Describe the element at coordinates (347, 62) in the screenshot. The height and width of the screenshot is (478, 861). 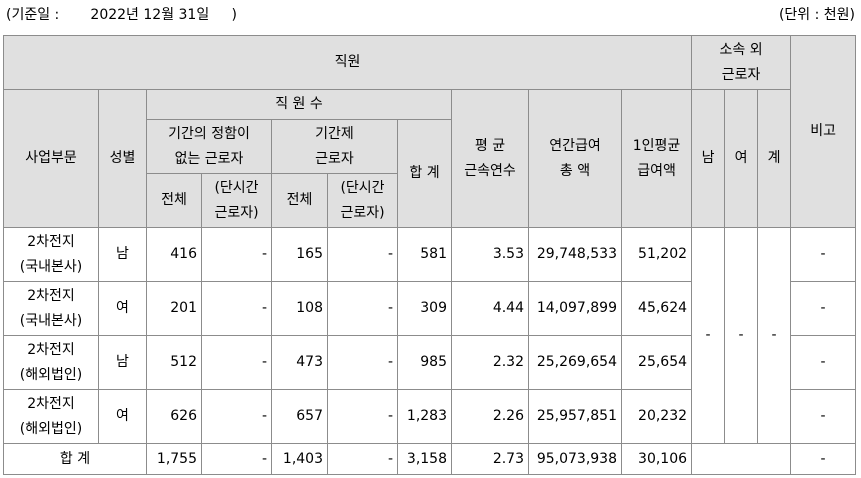
I see `header-employees: 직원` at that location.